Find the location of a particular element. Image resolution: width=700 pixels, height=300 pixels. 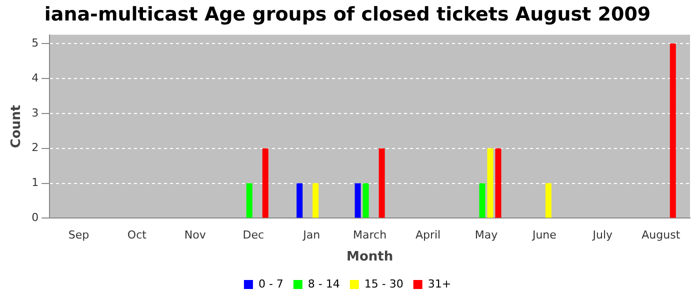

x-tick-label: Nov is located at coordinates (195, 235).